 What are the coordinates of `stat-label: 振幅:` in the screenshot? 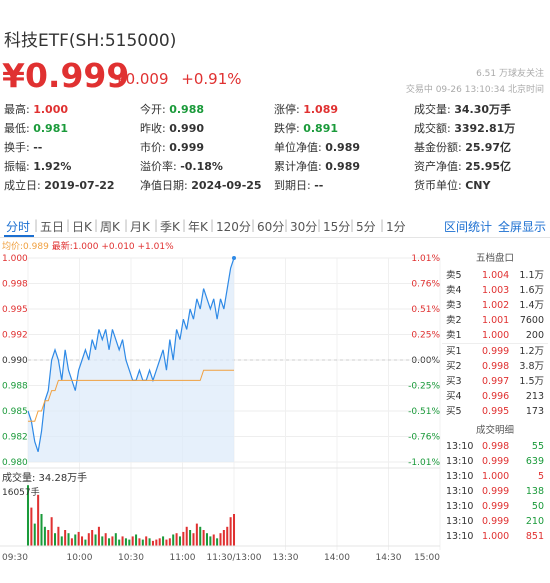 It's located at (19, 166).